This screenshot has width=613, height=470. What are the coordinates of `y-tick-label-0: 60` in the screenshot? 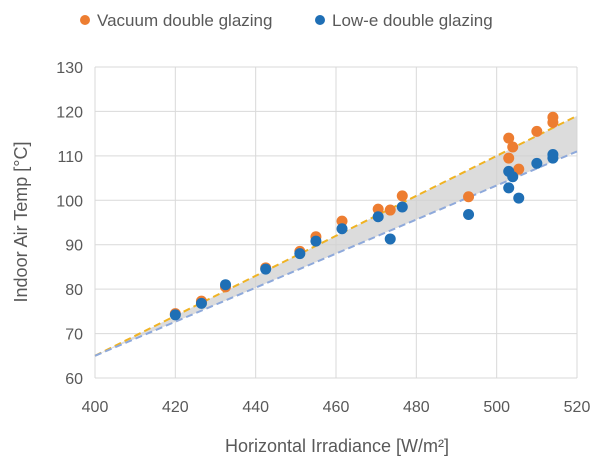 It's located at (74, 379).